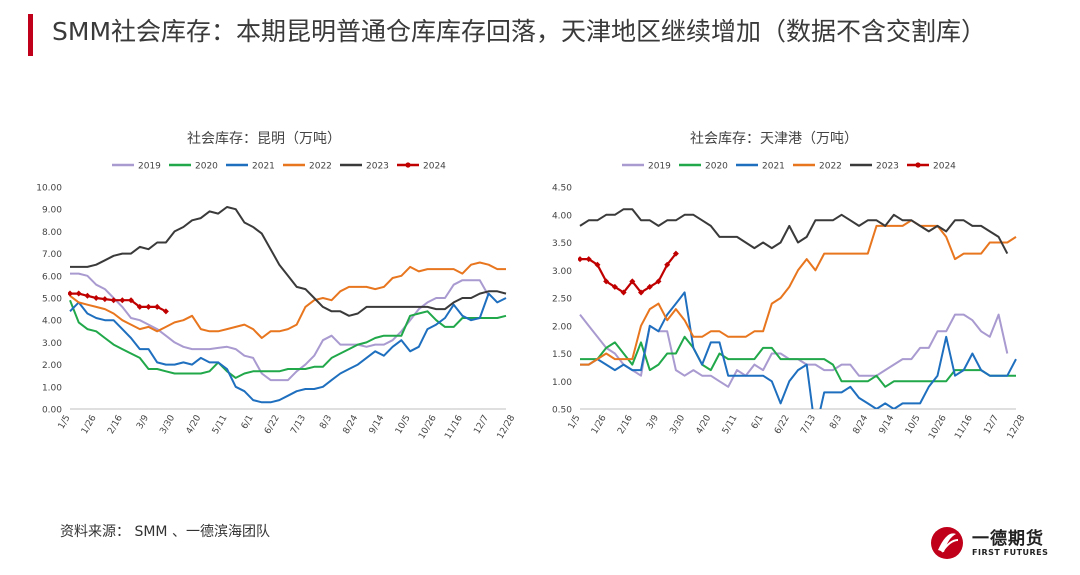 The width and height of the screenshot is (1080, 575). I want to click on page-title: SMM社会库存：本期昆明普通仓库库存回落，天津地区继续增加（数据不含交割库）, so click(519, 31).